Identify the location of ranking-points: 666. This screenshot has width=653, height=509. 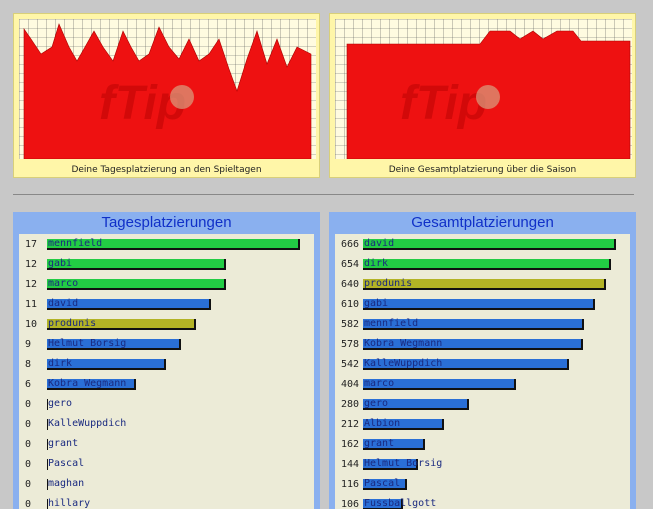
(350, 244).